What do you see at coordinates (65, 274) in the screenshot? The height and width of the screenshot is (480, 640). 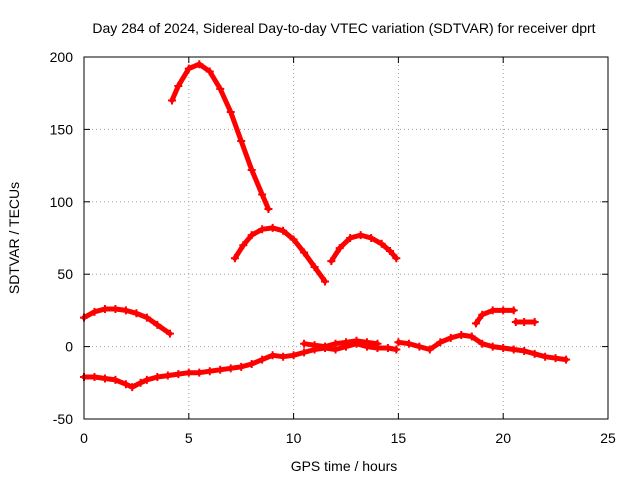 I see `y-tick-label: 50` at bounding box center [65, 274].